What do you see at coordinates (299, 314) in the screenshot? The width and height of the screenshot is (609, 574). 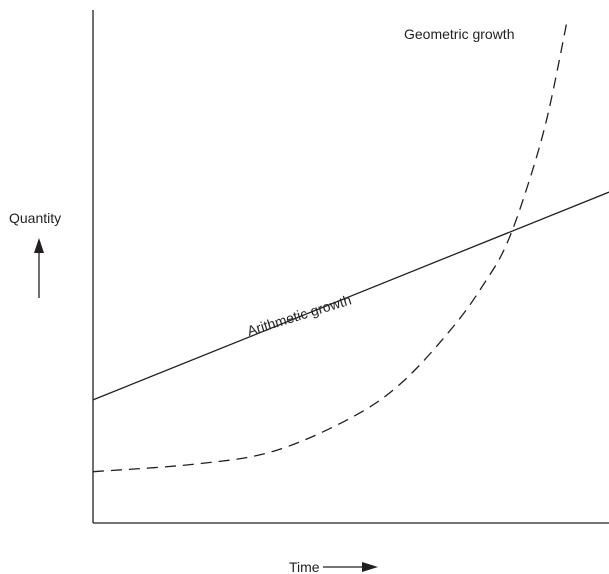 I see `arithmetic-growth-label: Arithmetic growth` at bounding box center [299, 314].